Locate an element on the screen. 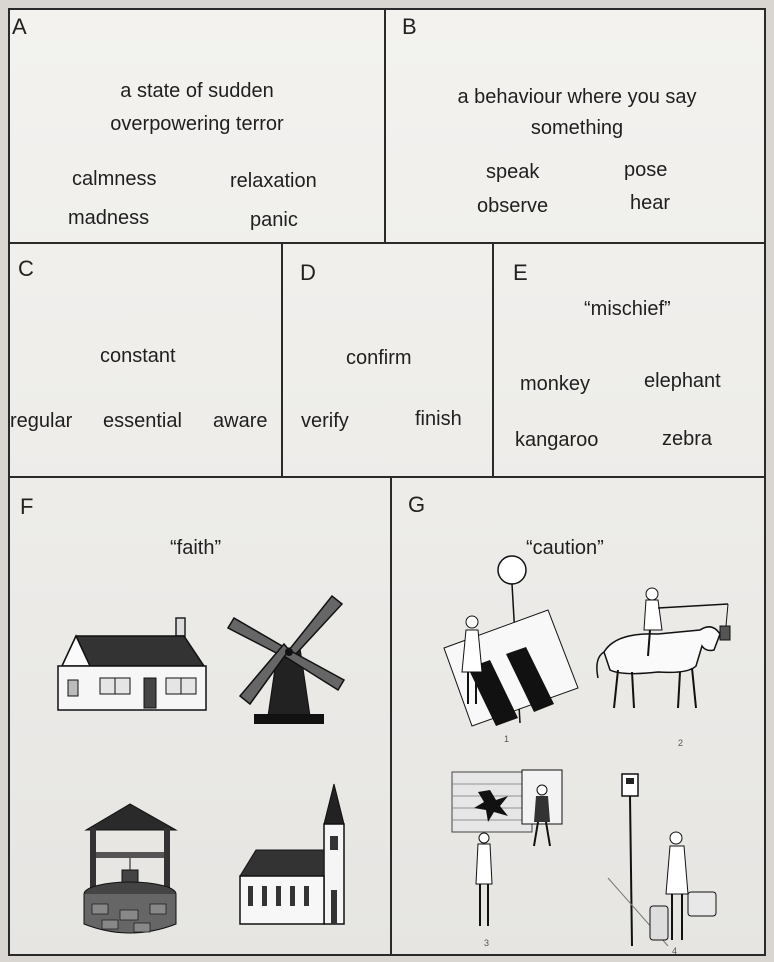  divider-ab is located at coordinates (385, 126).